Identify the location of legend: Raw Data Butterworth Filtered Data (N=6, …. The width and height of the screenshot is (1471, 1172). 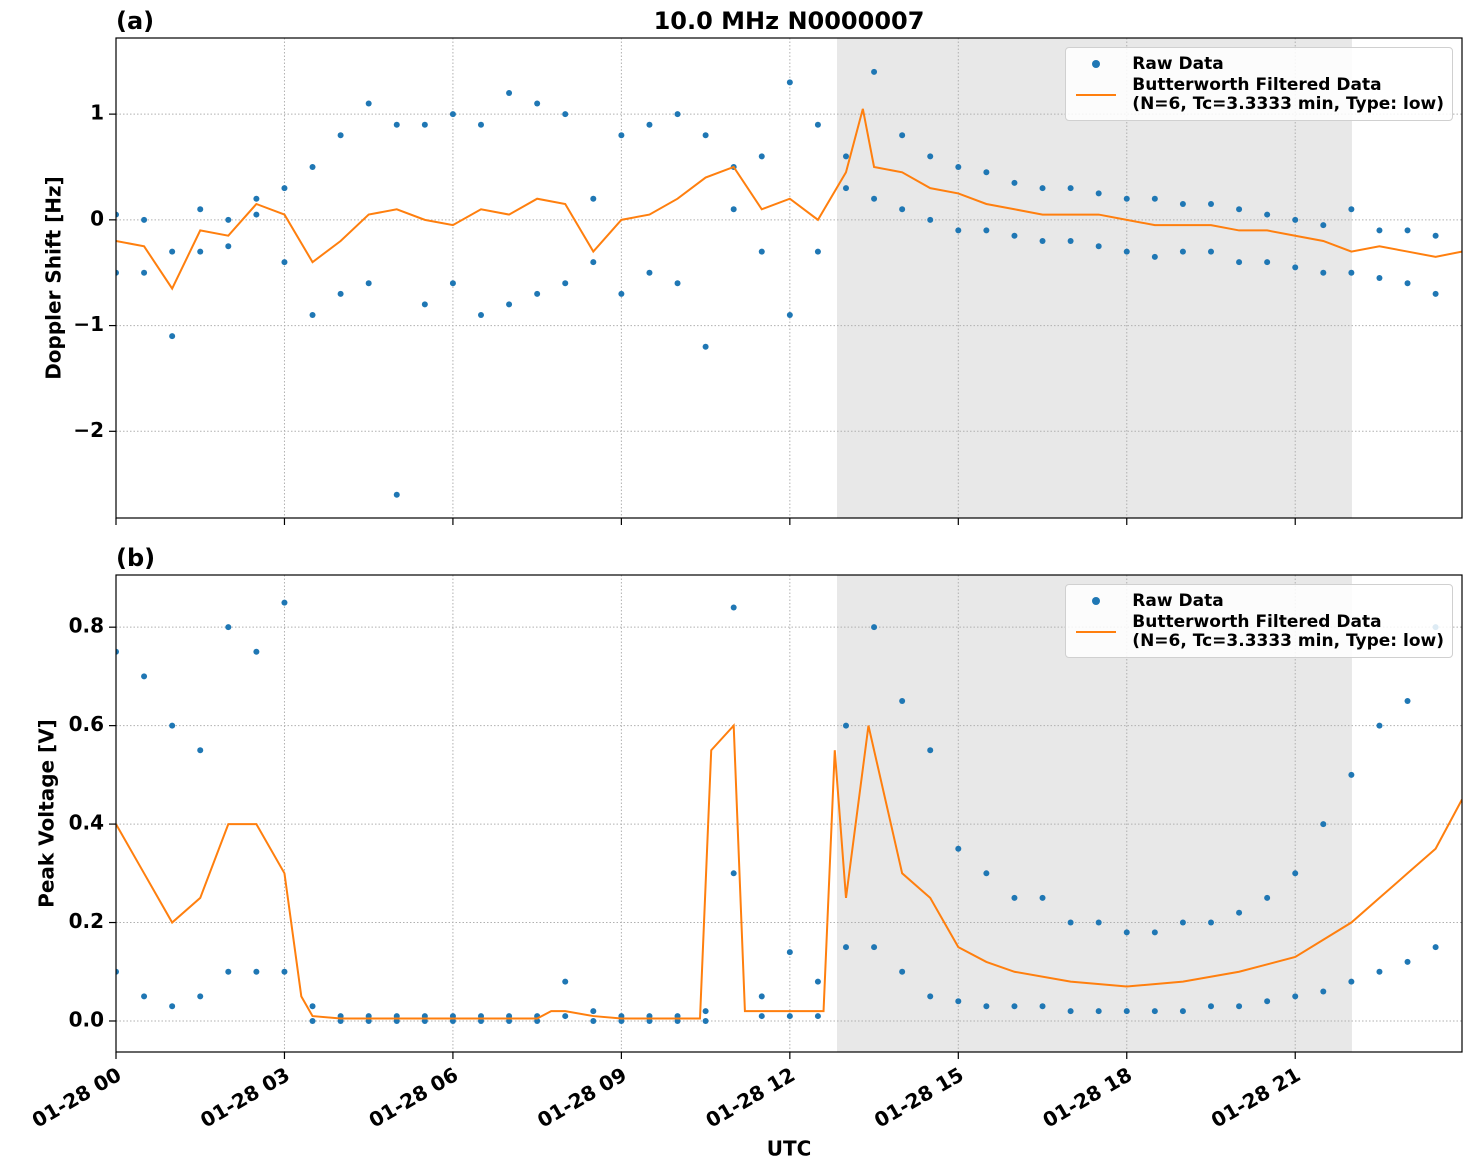
(1259, 84).